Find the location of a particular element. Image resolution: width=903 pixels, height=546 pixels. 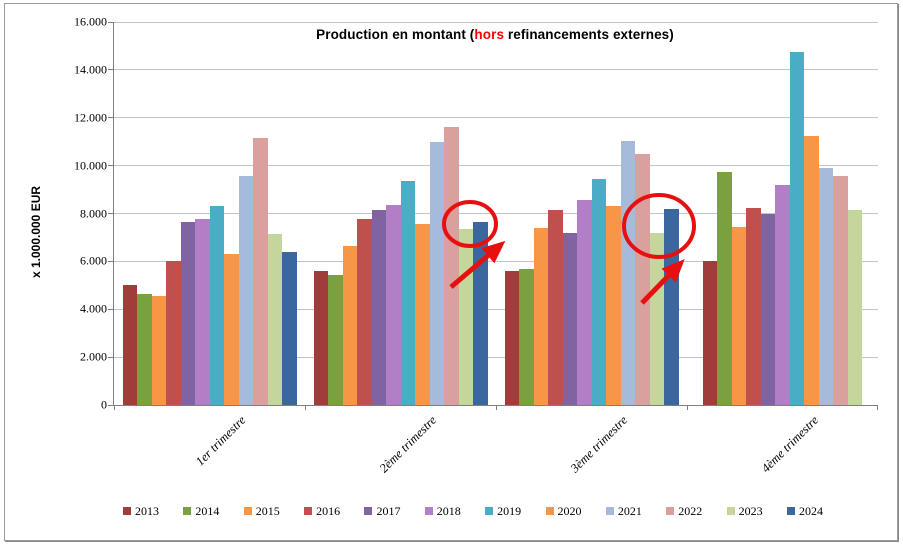

legend-swatch-2014 is located at coordinates (187, 511).